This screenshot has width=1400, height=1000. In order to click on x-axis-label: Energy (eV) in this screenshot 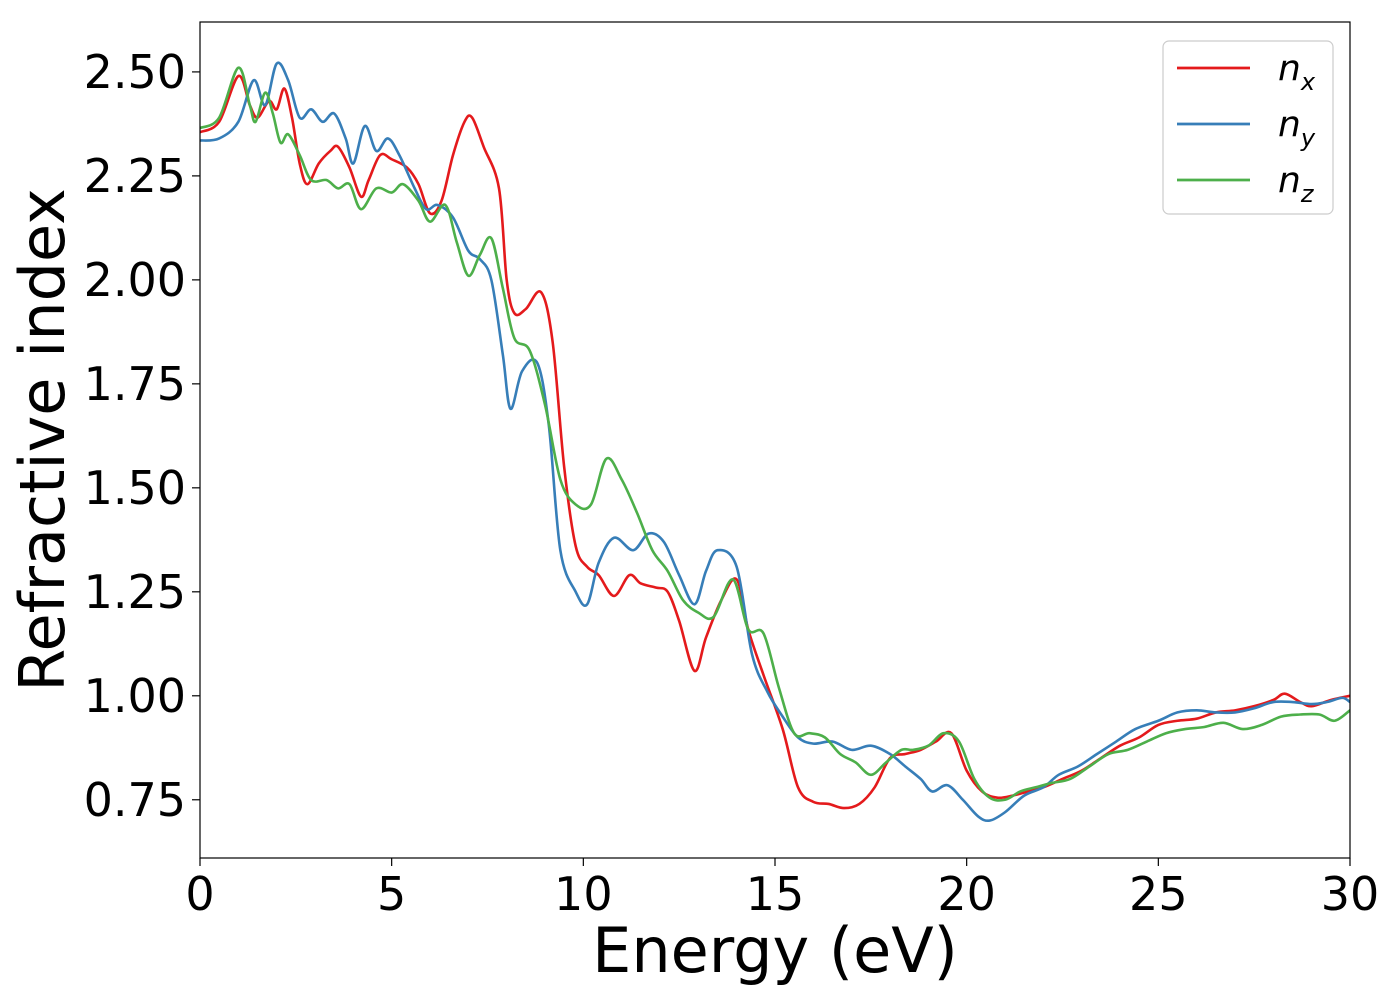, I will do `click(775, 950)`.